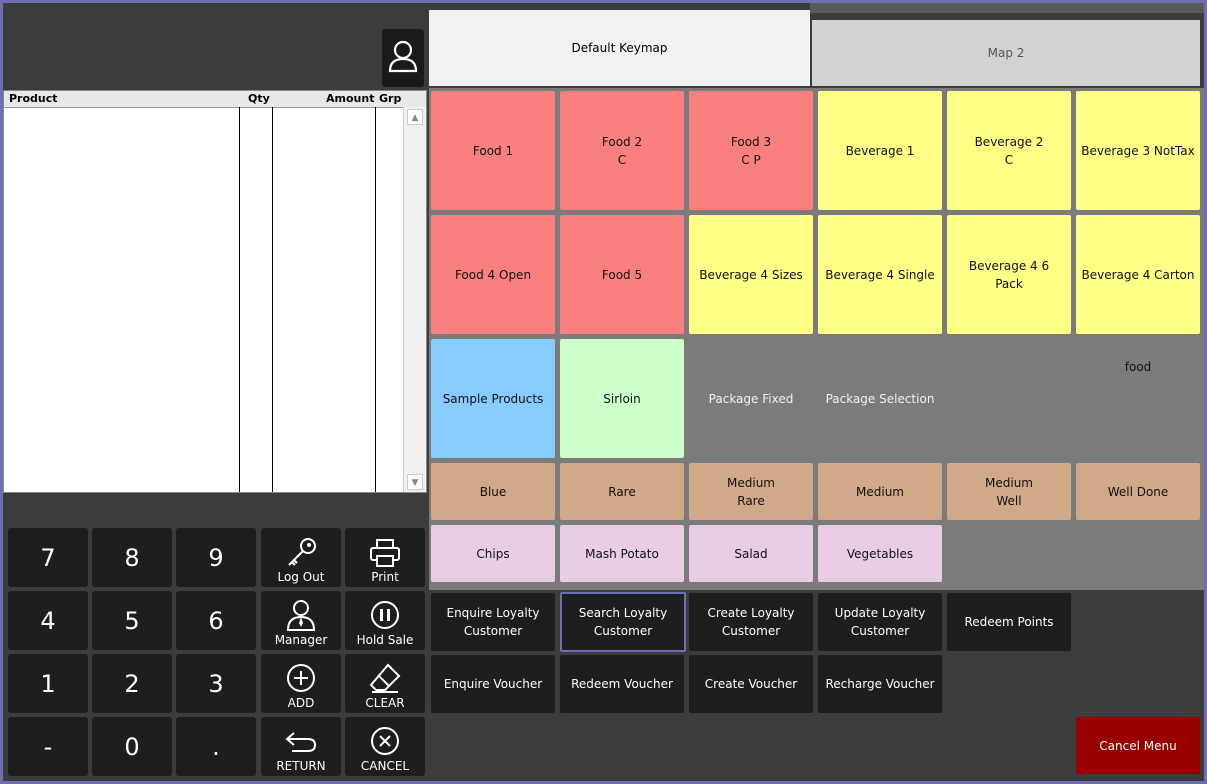 This screenshot has height=784, width=1207. What do you see at coordinates (493, 274) in the screenshot?
I see `key-food-4-open: Food 4 Open` at bounding box center [493, 274].